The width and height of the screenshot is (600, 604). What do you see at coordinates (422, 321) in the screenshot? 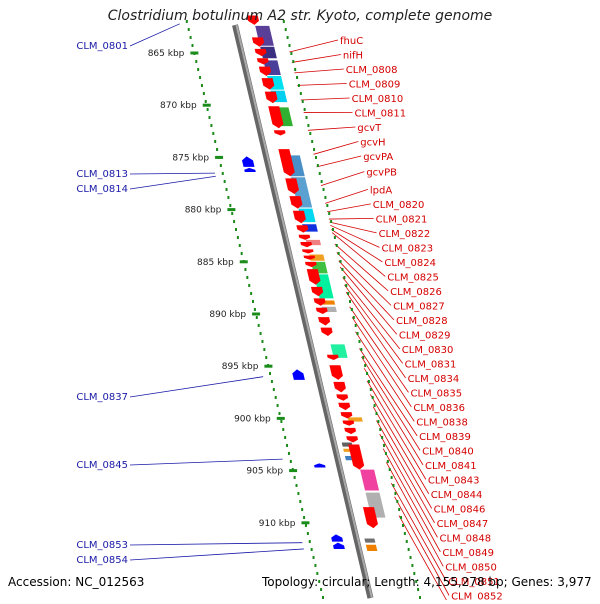
I see `gene-label-right: CLM_0828` at bounding box center [422, 321].